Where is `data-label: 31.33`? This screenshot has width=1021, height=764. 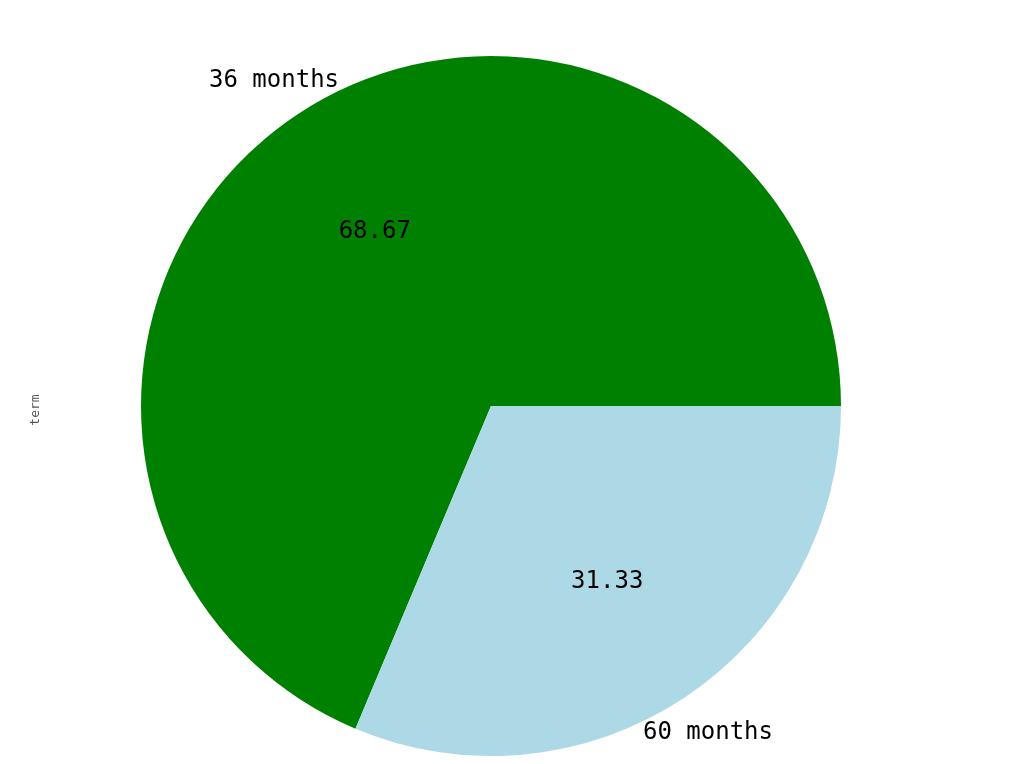 data-label: 31.33 is located at coordinates (607, 579).